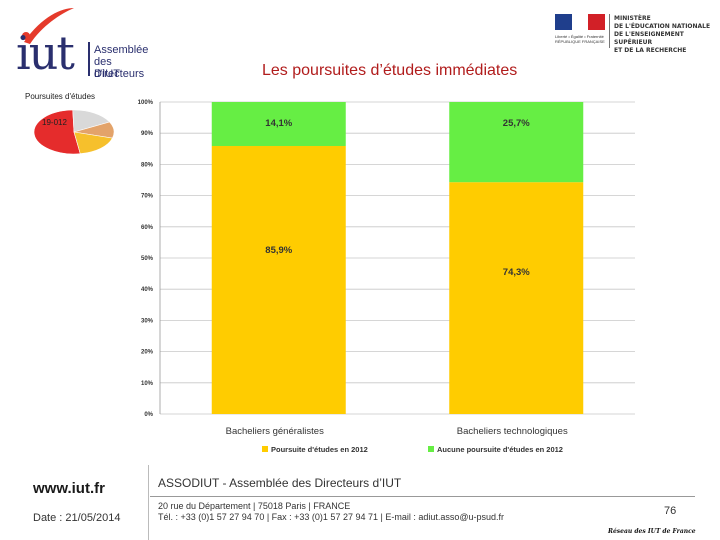  Describe the element at coordinates (500, 449) in the screenshot. I see `legend-label: Aucune poursuite d'études en 2012` at that location.